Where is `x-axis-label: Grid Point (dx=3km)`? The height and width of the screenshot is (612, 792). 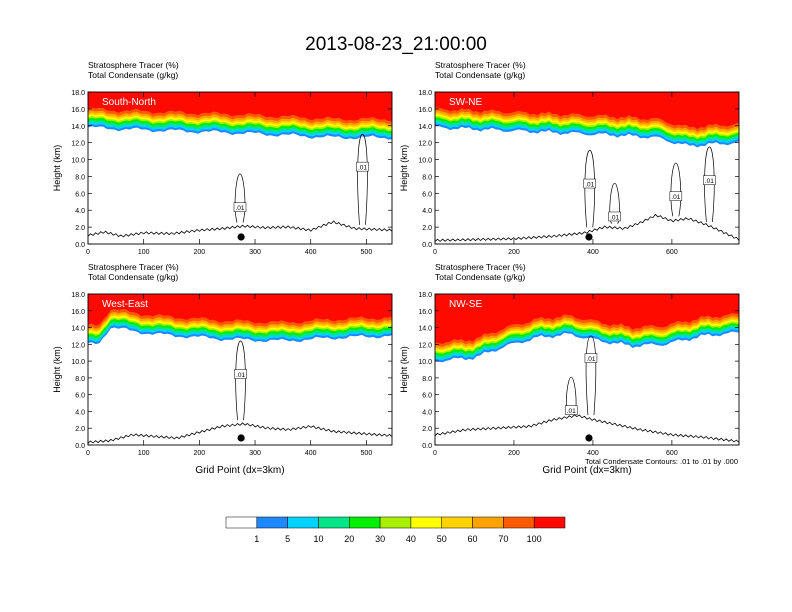
x-axis-label: Grid Point (dx=3km) is located at coordinates (239, 470).